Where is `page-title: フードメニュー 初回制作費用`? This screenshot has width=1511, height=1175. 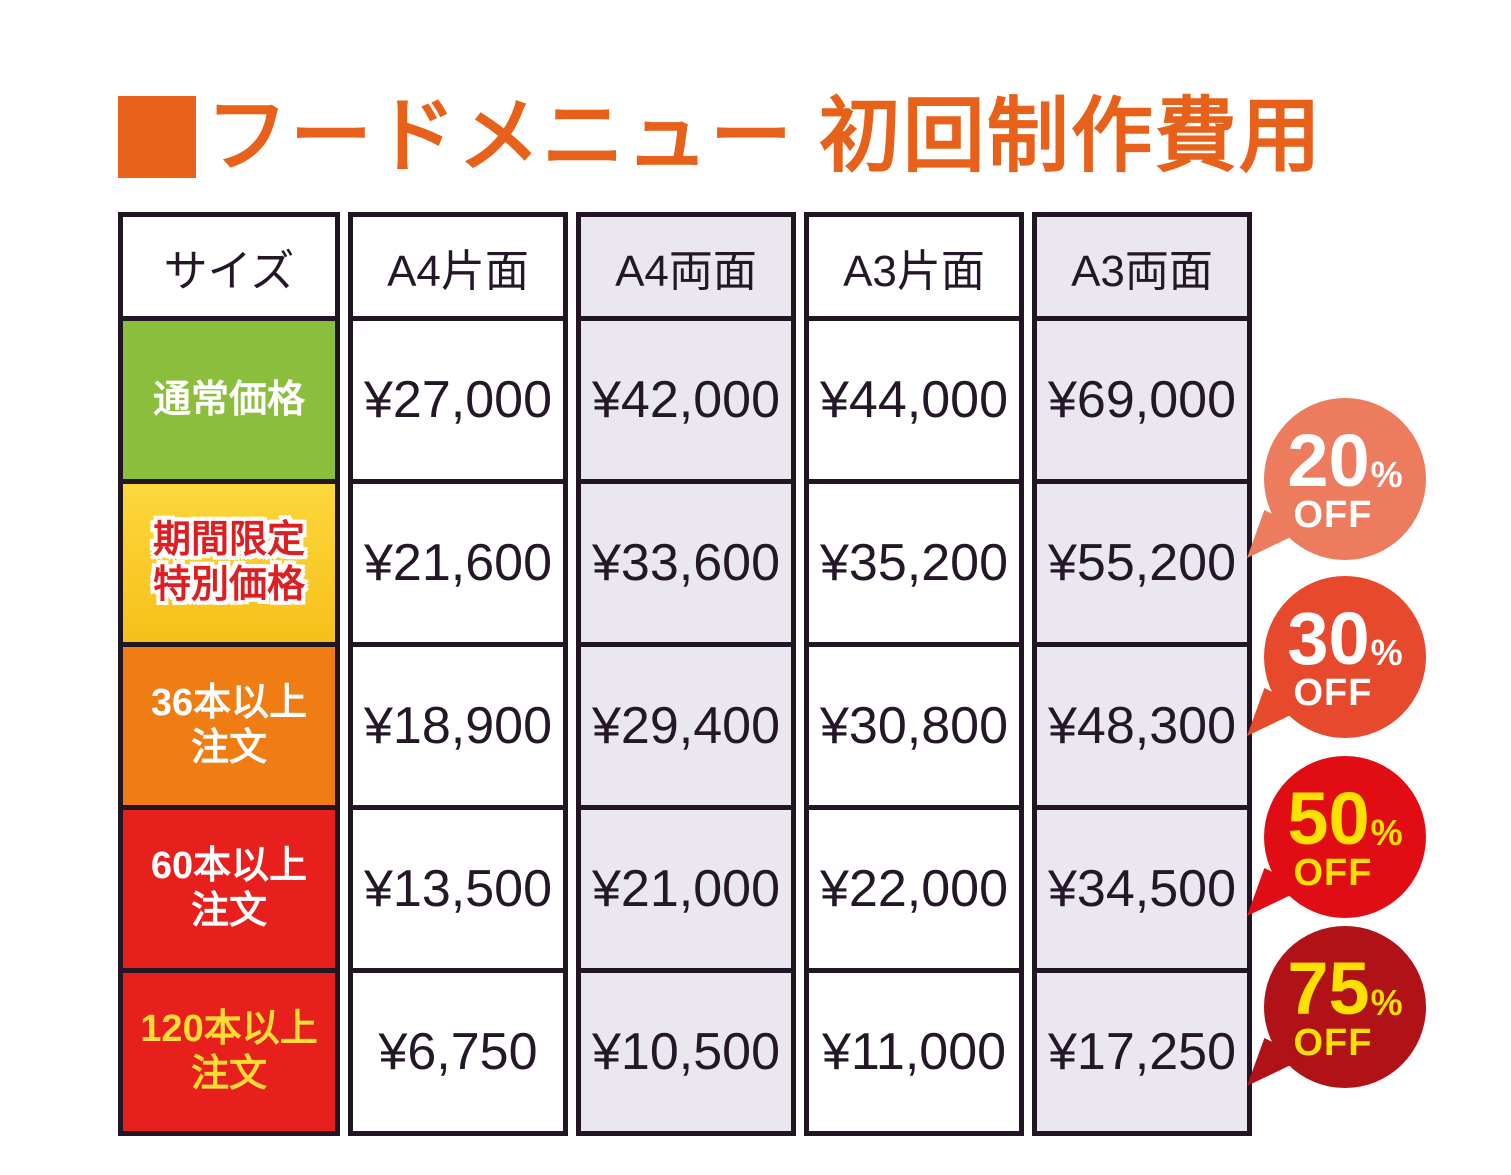 page-title: フードメニュー 初回制作費用 is located at coordinates (720, 137).